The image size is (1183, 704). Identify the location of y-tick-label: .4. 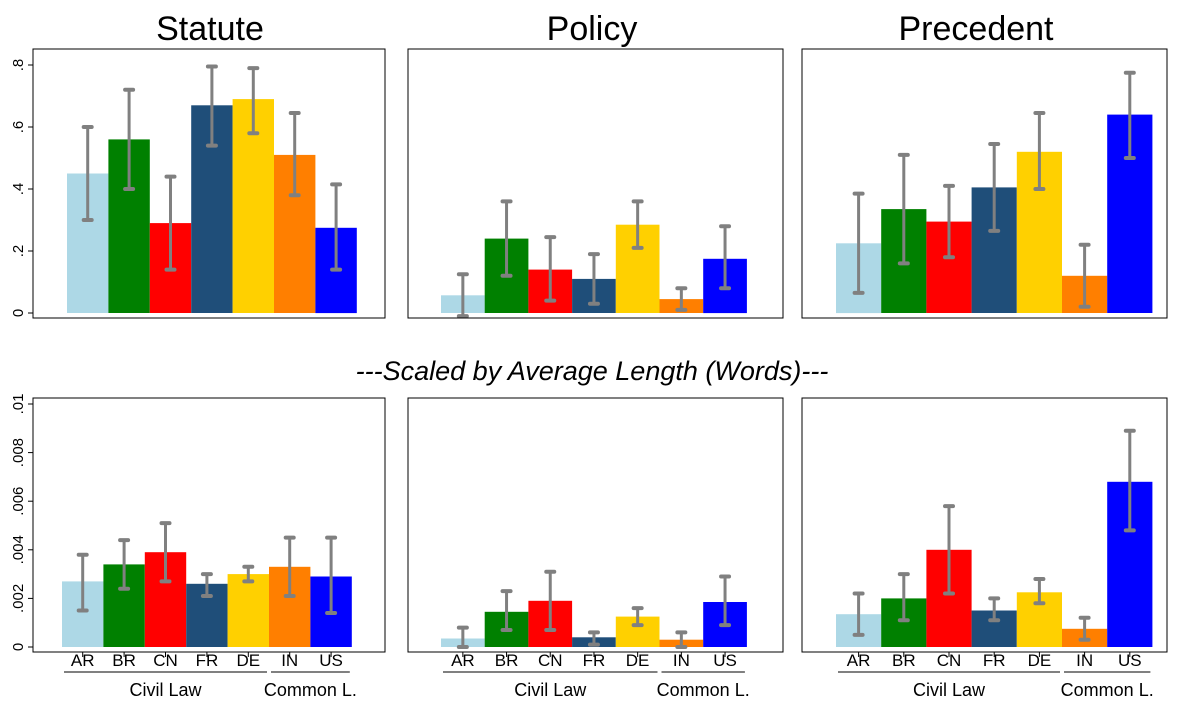
(18, 189).